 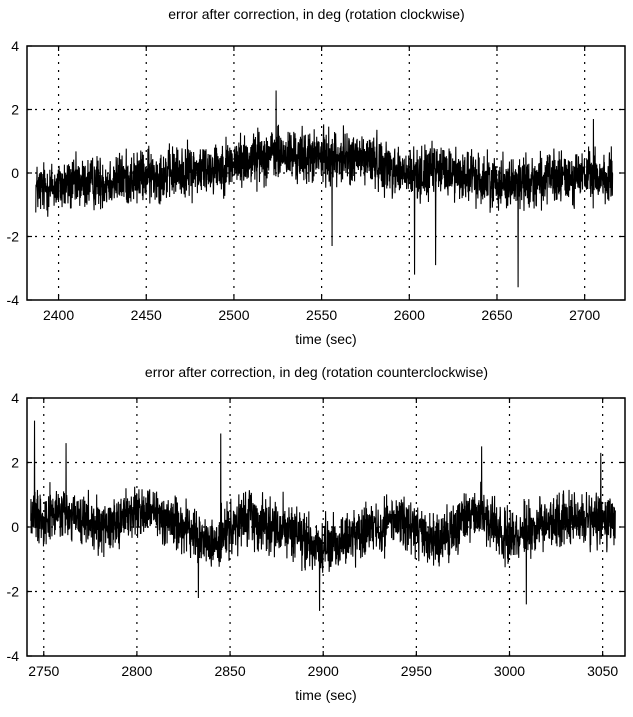 I want to click on x-tick-label: 2550, so click(x=321, y=315).